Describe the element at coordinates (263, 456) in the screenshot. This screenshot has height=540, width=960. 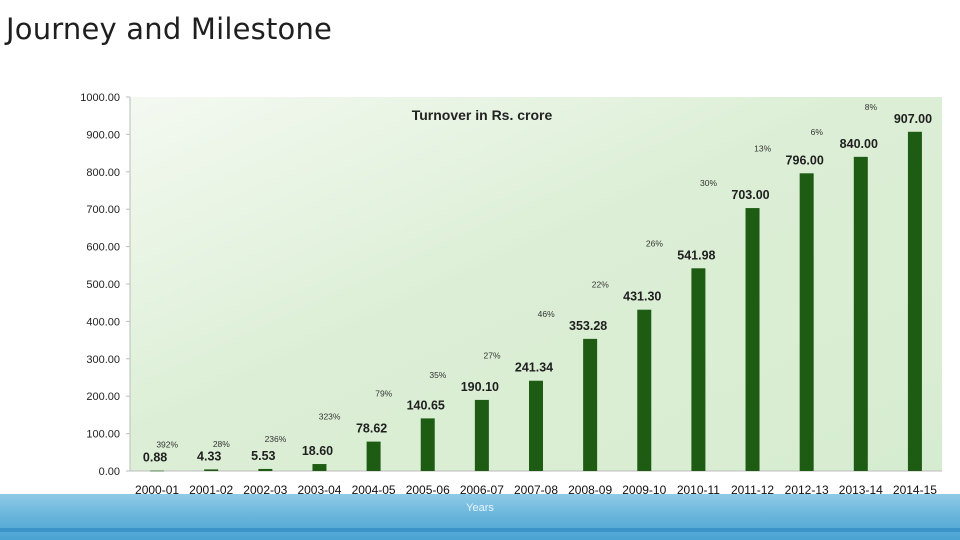
I see `value-label: 5.53` at that location.